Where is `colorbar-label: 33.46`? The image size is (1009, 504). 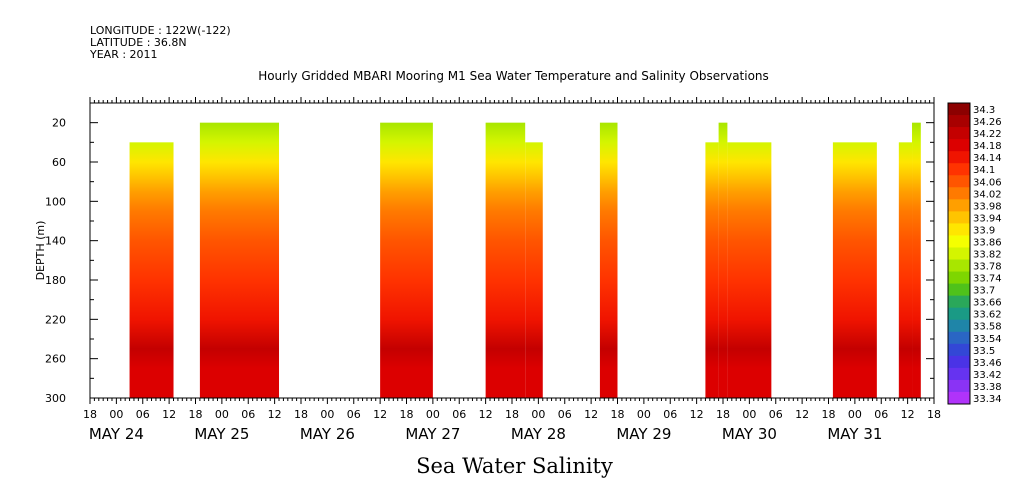 colorbar-label: 33.46 is located at coordinates (987, 363).